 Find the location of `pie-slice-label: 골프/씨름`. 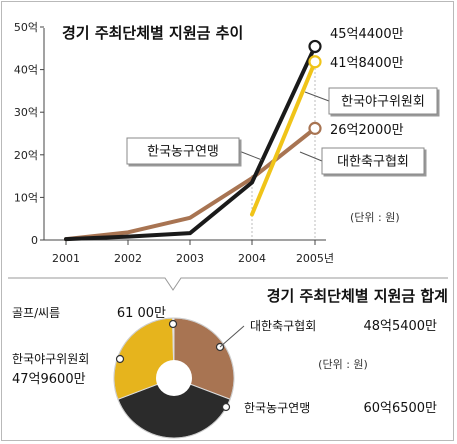

pie-slice-label: 골프/씨름 is located at coordinates (36, 313).